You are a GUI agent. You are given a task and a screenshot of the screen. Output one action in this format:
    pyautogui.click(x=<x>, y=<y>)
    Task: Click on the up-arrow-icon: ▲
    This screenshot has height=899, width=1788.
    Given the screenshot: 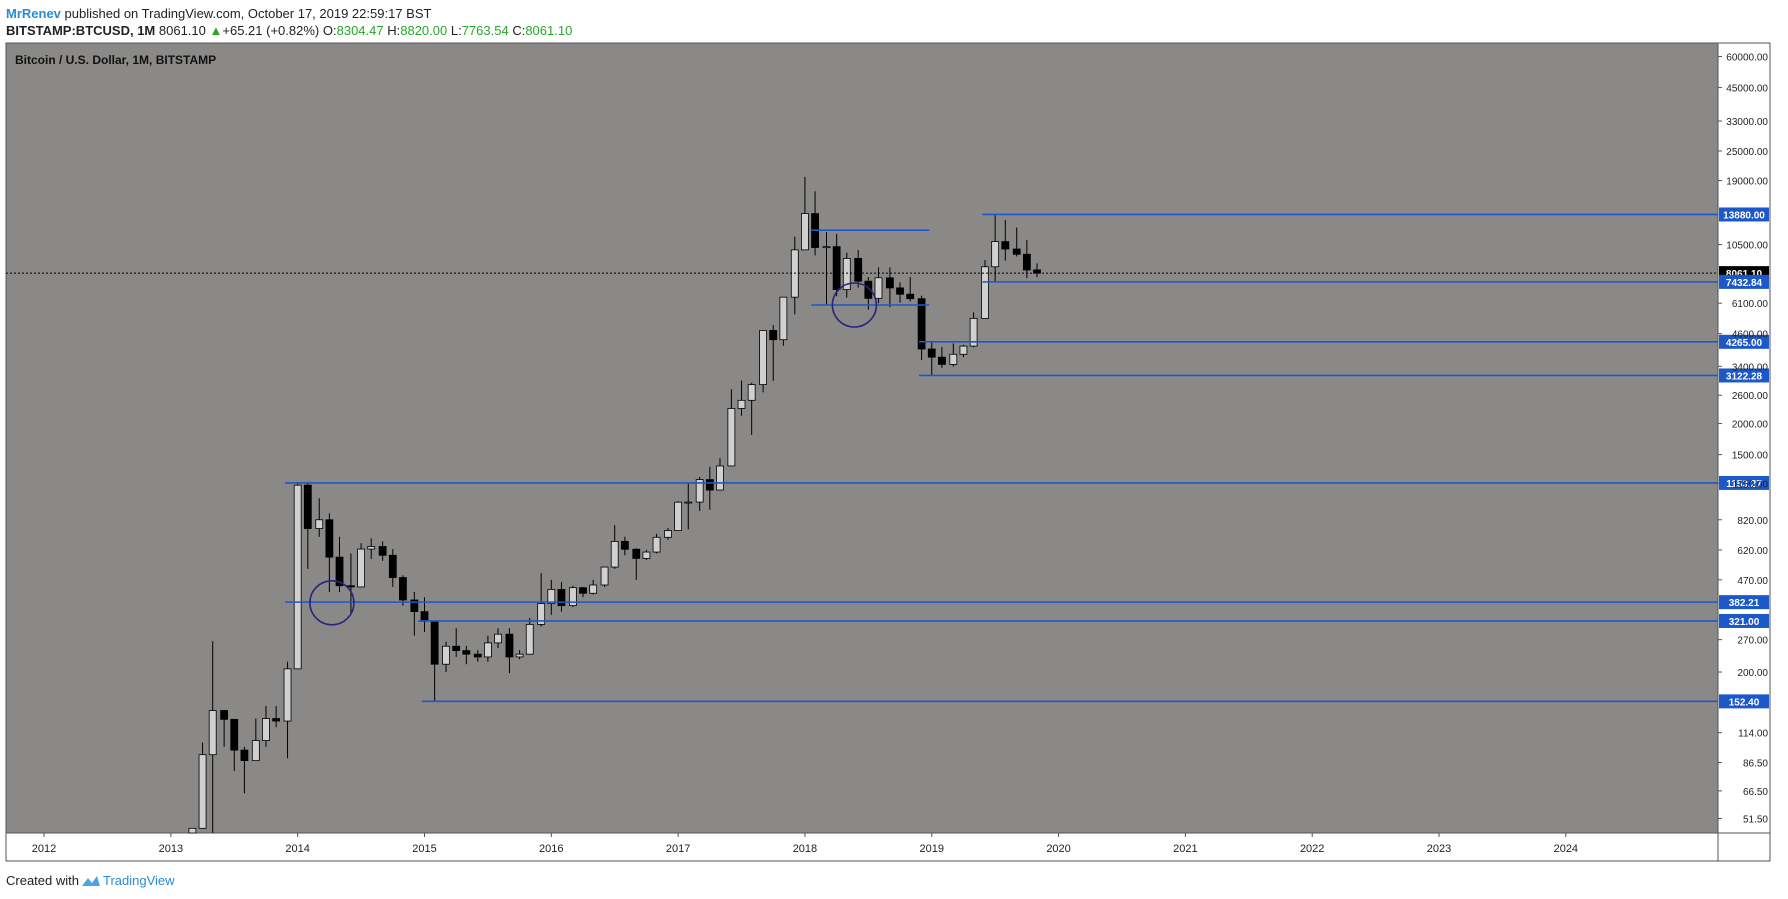 What is the action you would take?
    pyautogui.click(x=216, y=30)
    